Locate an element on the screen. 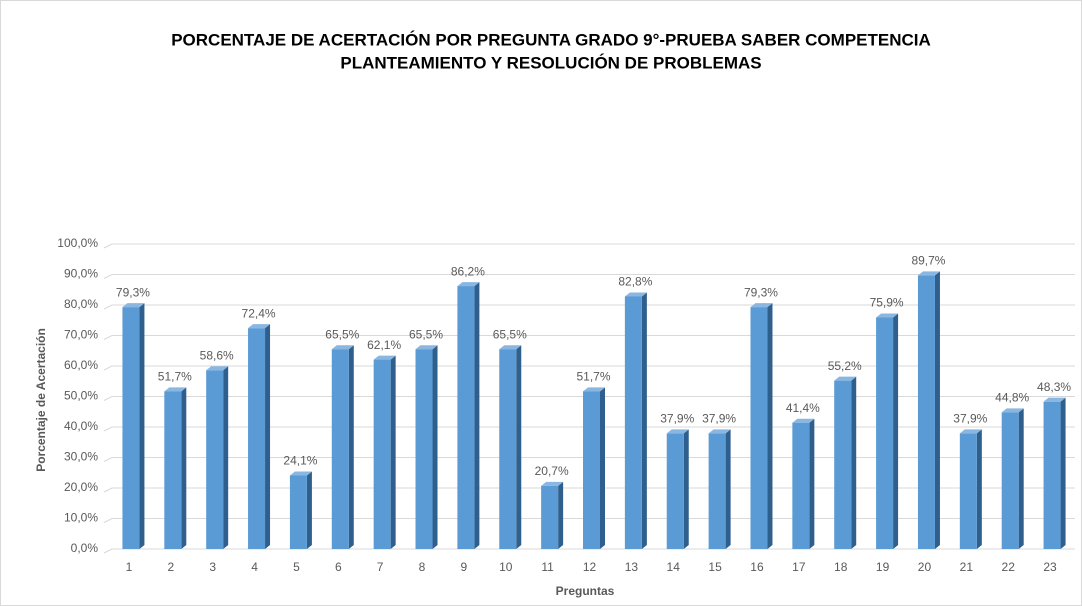 The height and width of the screenshot is (606, 1082). x-tick-label: 16 is located at coordinates (757, 567).